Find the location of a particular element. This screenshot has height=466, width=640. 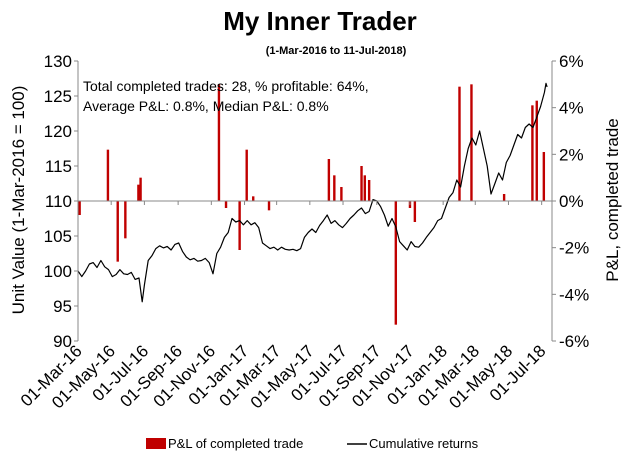

y-tick-label-right: -4% is located at coordinates (574, 294).